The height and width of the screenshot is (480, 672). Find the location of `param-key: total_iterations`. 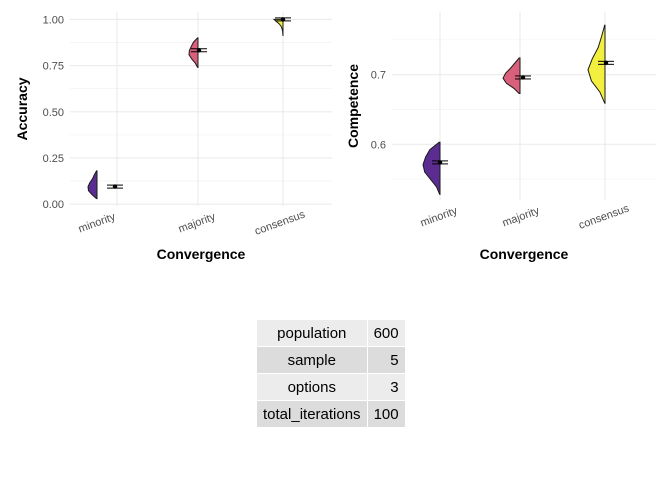

param-key: total_iterations is located at coordinates (312, 414).